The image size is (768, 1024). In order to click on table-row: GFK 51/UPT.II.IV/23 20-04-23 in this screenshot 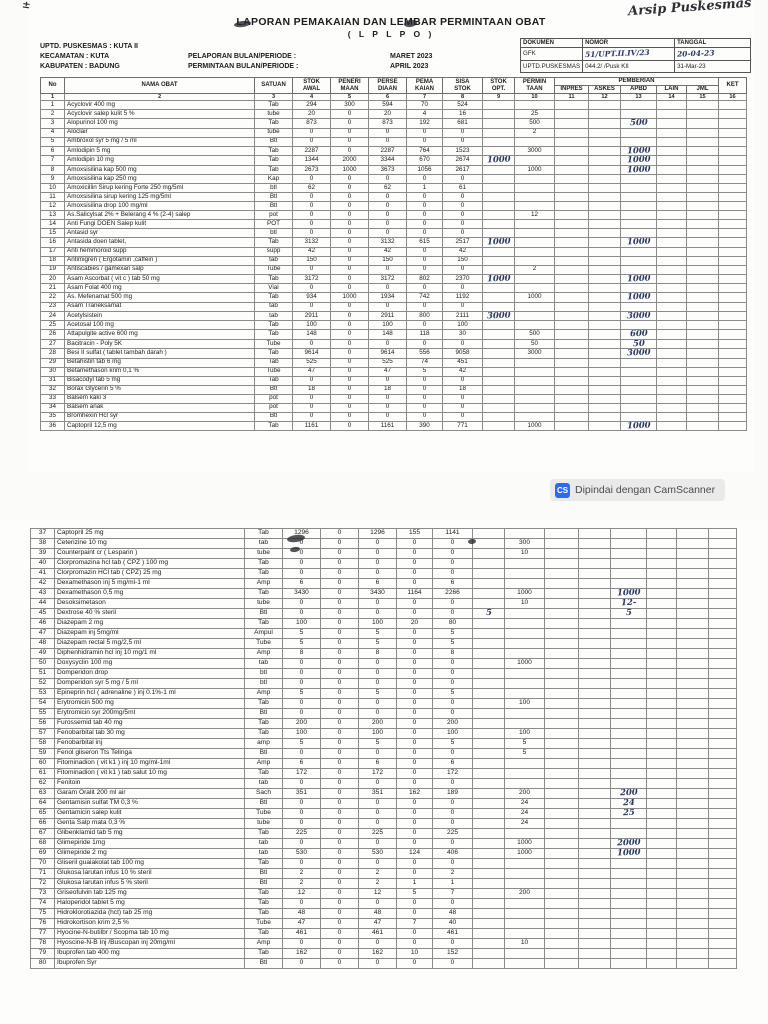, I will do `click(635, 54)`.